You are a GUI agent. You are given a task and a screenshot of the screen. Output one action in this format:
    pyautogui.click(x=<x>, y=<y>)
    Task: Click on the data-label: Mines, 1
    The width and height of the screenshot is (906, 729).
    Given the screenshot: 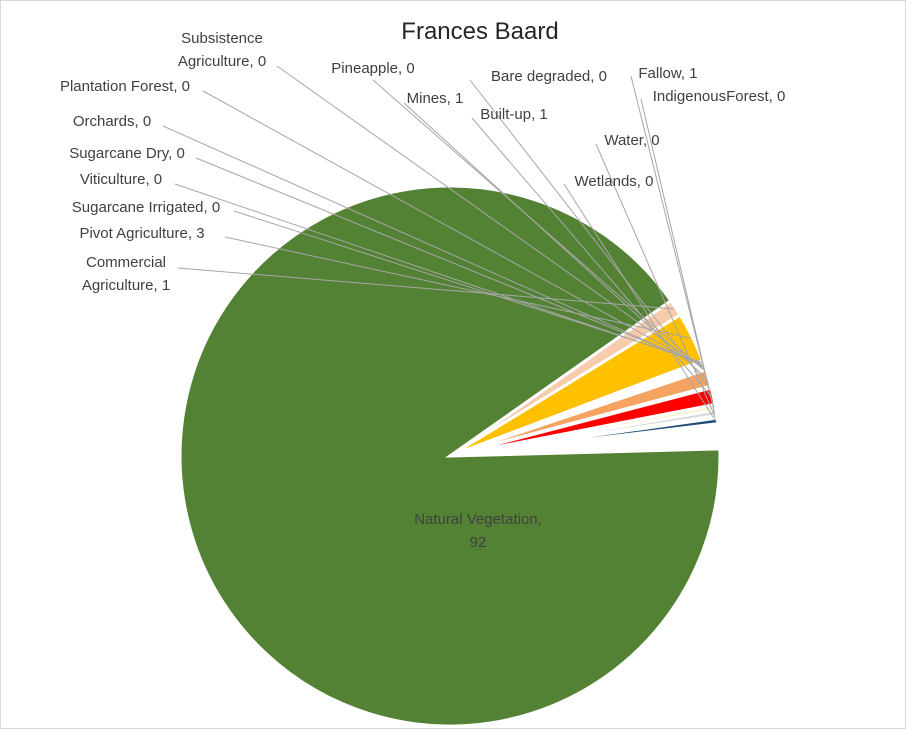 What is the action you would take?
    pyautogui.click(x=435, y=98)
    